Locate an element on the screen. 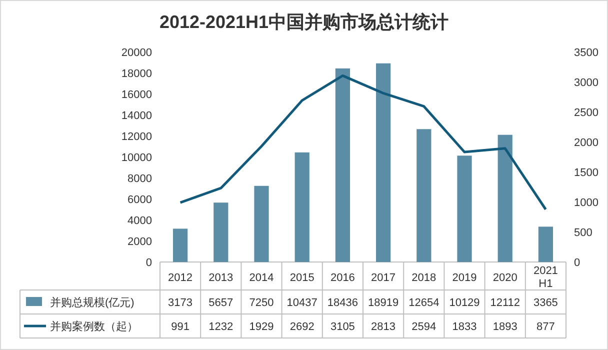 The width and height of the screenshot is (608, 350). y-tick-label: 8000 is located at coordinates (140, 179).